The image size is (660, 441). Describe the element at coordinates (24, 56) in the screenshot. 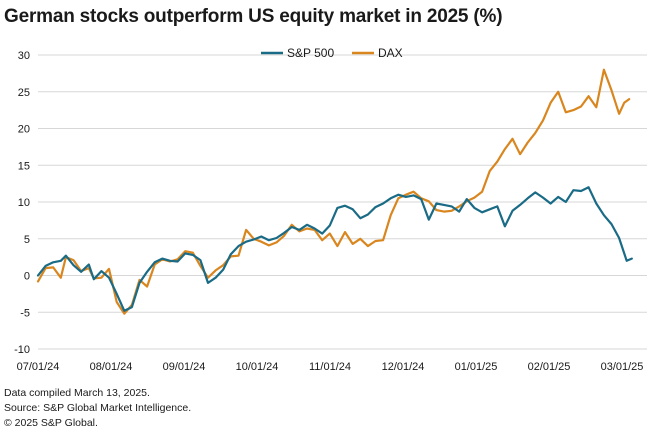

I see `y-tick-label: 30` at that location.